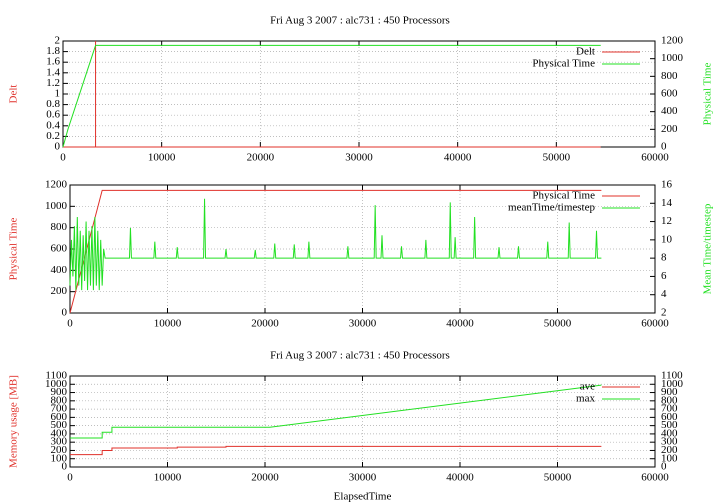 This screenshot has width=720, height=504. What do you see at coordinates (664, 313) in the screenshot?
I see `y2-tick-label: 2` at bounding box center [664, 313].